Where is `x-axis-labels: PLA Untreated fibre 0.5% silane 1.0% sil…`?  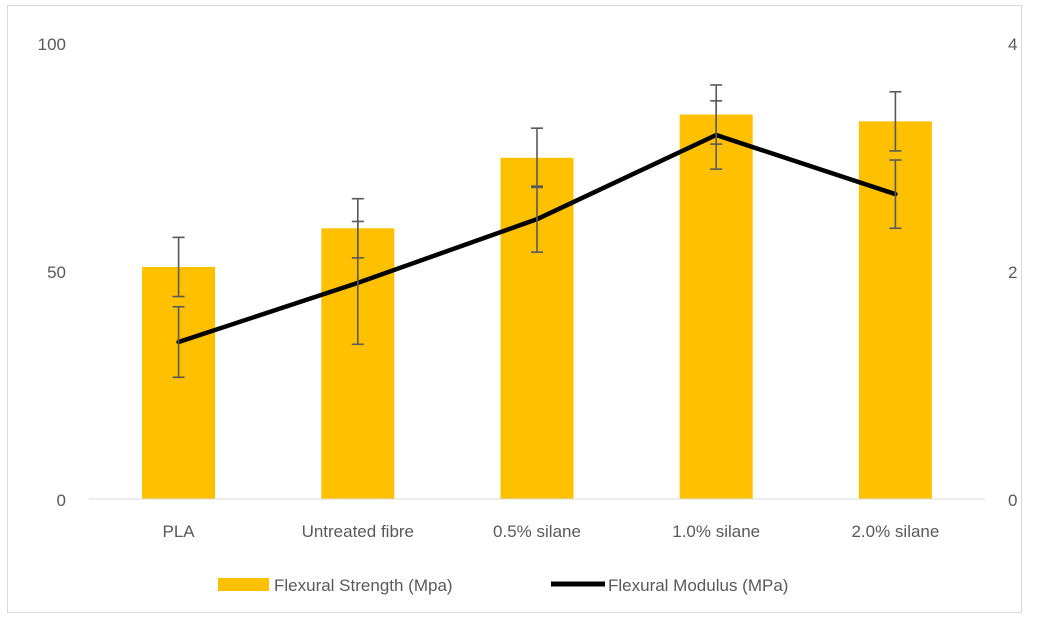
x-axis-labels: PLA Untreated fibre 0.5% silane 1.0% sil… is located at coordinates (551, 531).